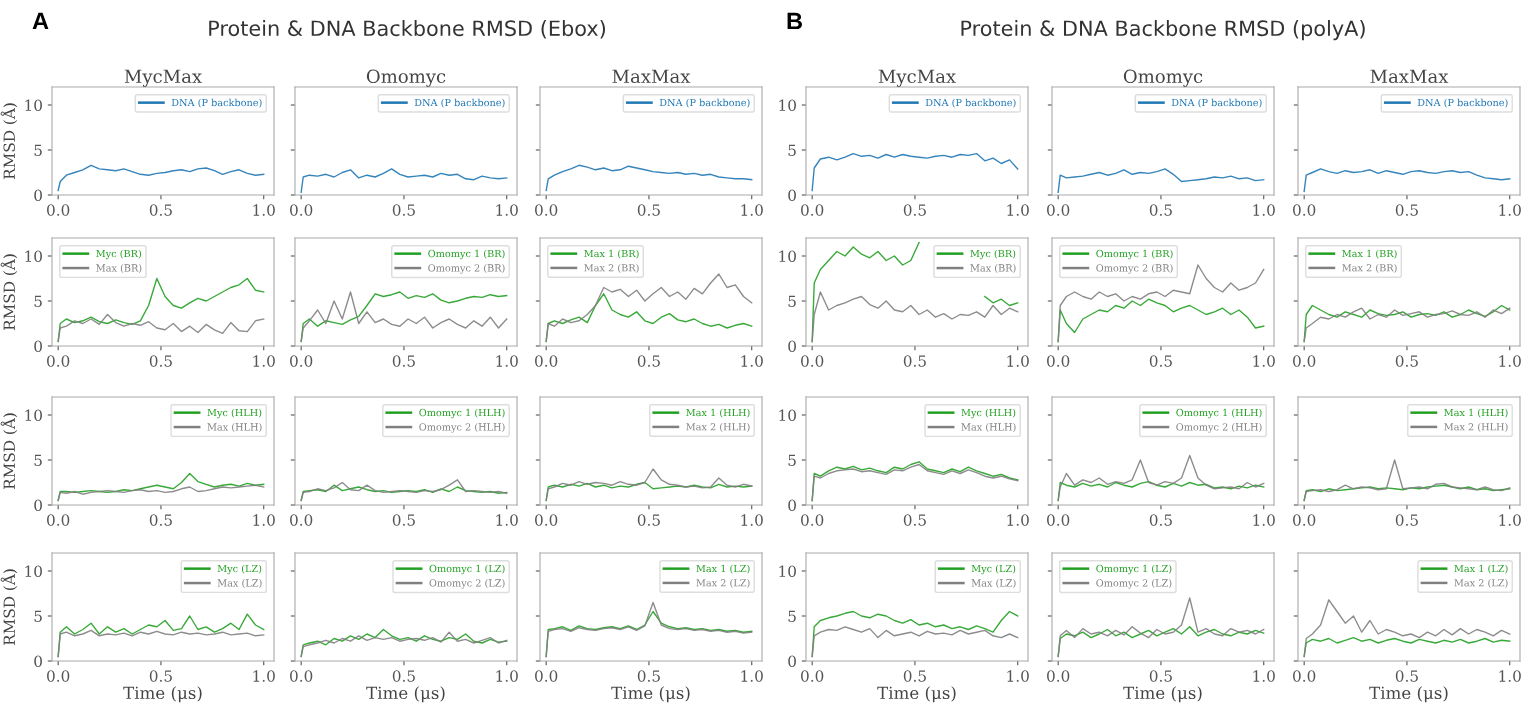  What do you see at coordinates (407, 29) in the screenshot?
I see `text: Protein & DNA Backbone RMSD (Ebox)` at bounding box center [407, 29].